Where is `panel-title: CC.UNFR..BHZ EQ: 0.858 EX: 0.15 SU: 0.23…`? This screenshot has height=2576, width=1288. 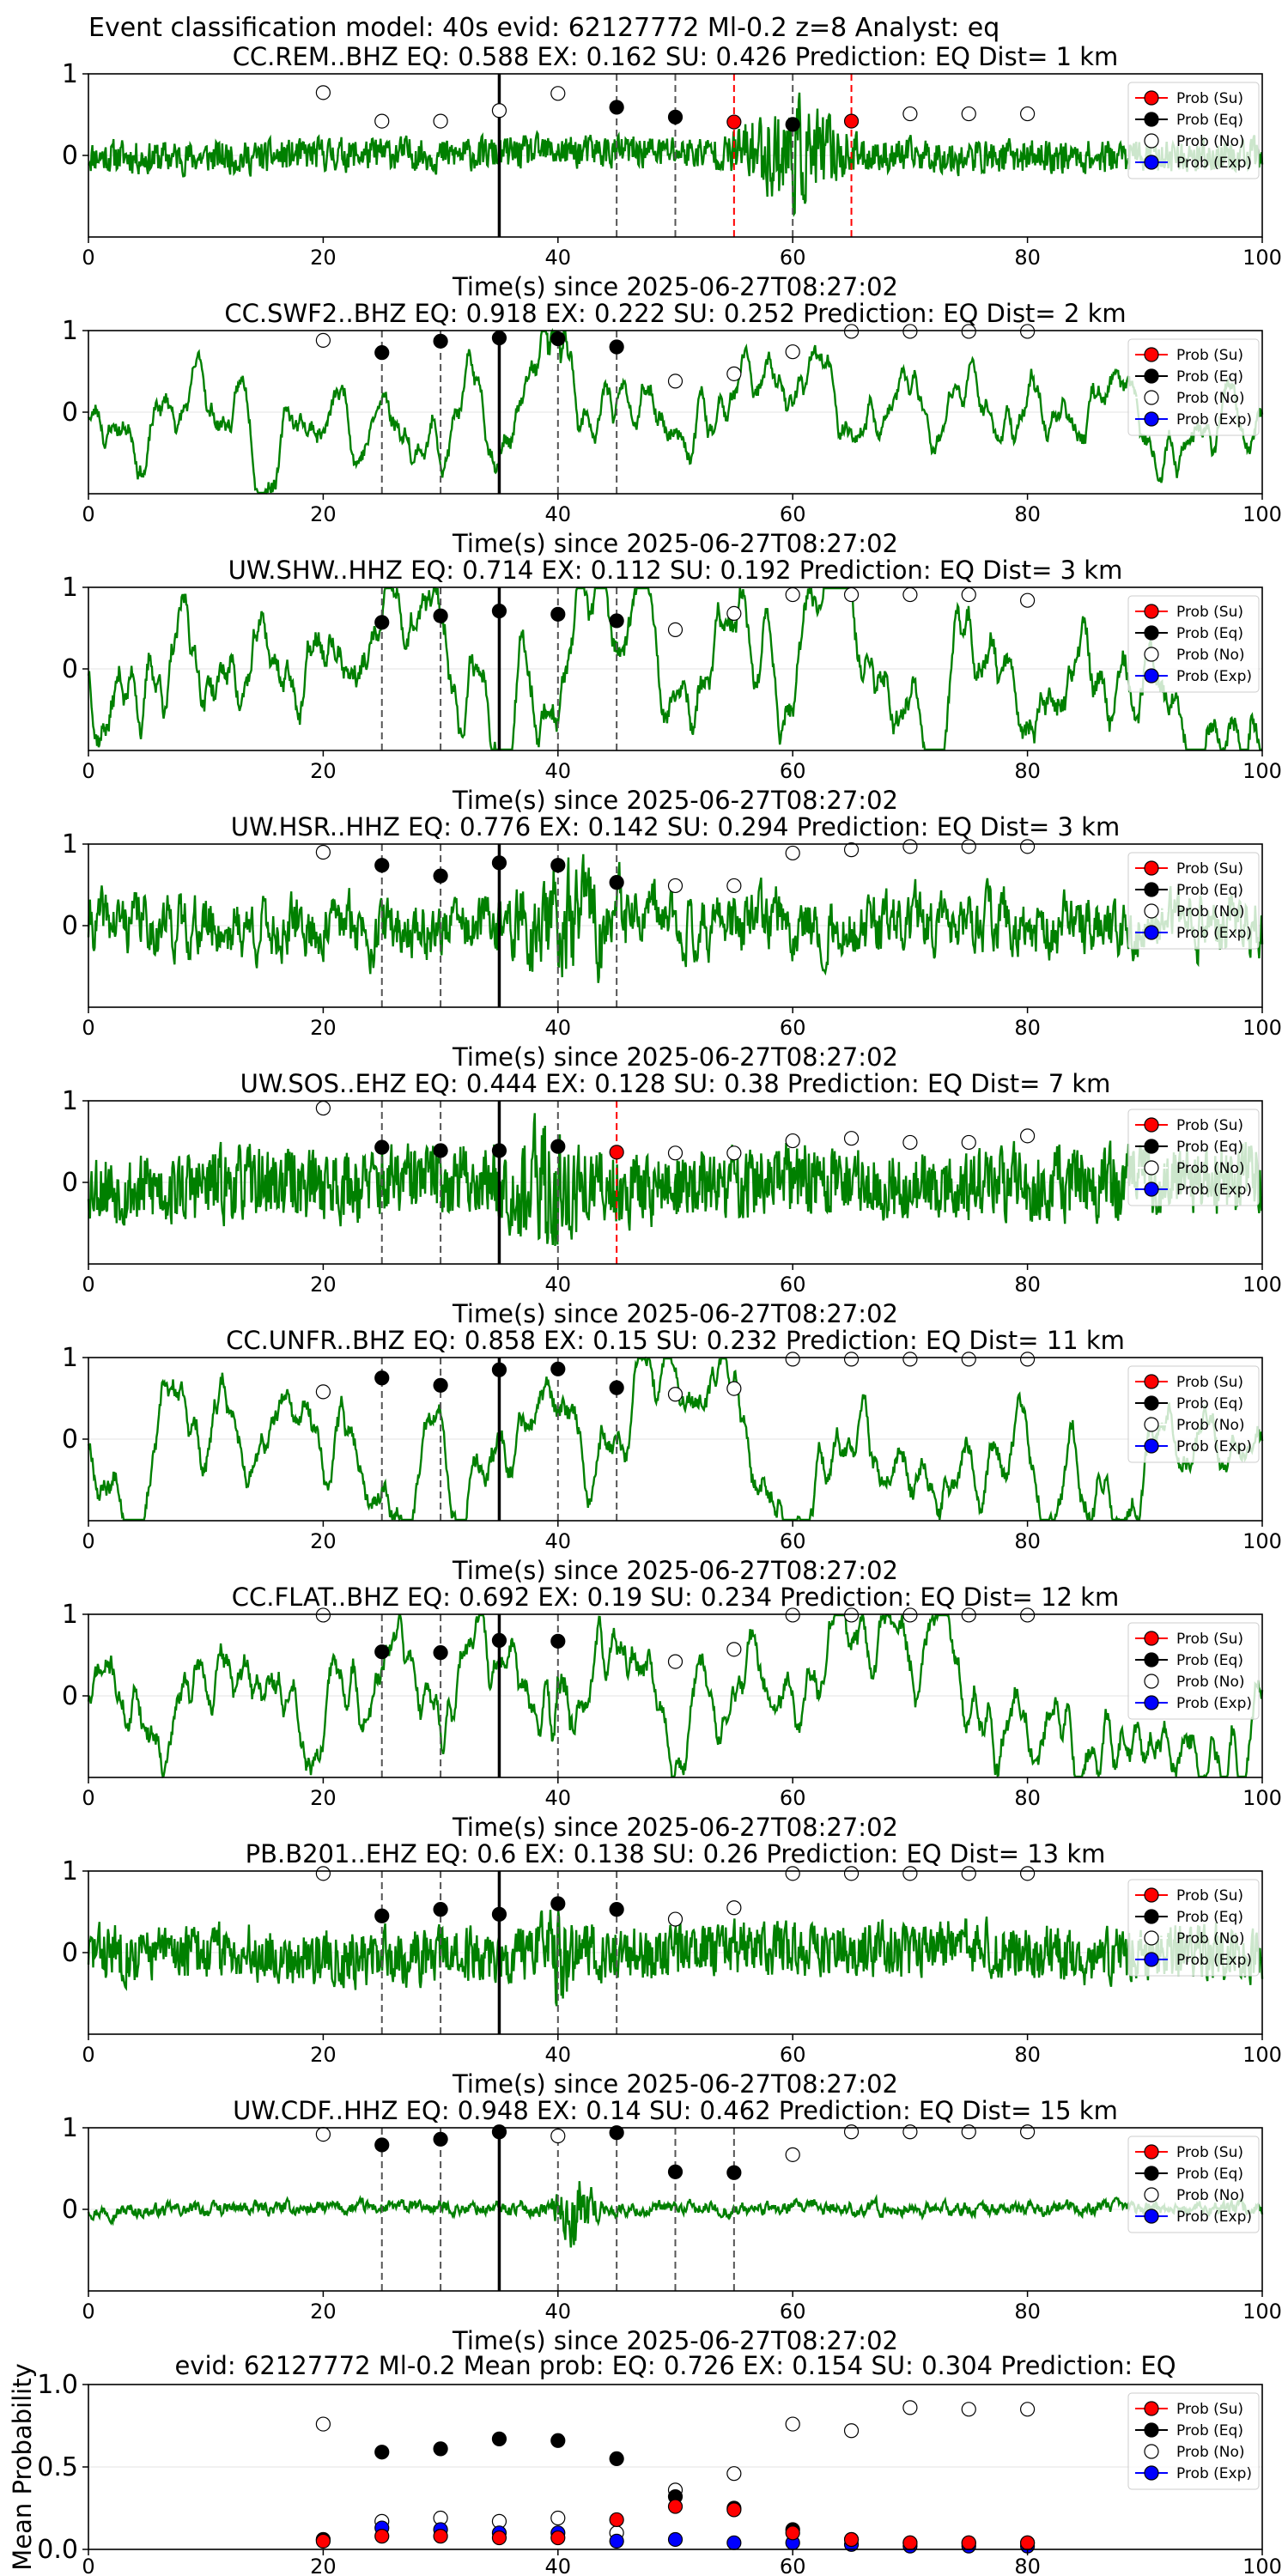 panel-title: CC.UNFR..BHZ EQ: 0.858 EX: 0.15 SU: 0.23… is located at coordinates (675, 1341).